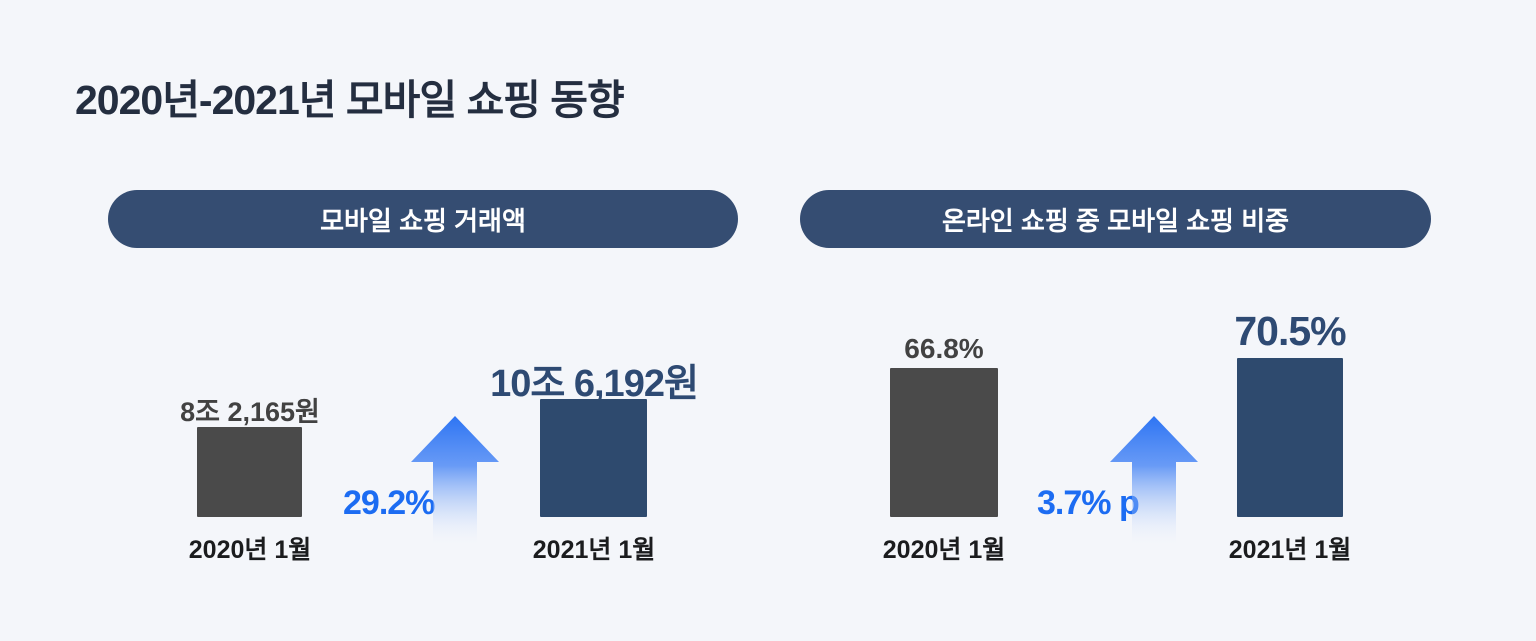 This screenshot has height=641, width=1536. Describe the element at coordinates (1088, 503) in the screenshot. I see `growth-rate-label: 3.7% p` at that location.